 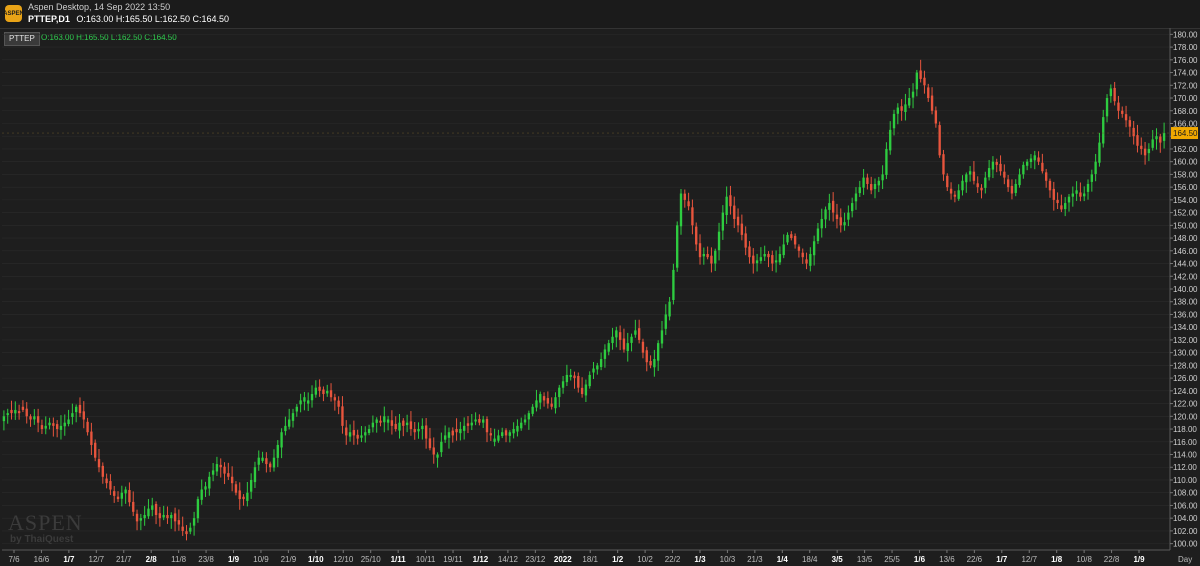 What do you see at coordinates (1057, 559) in the screenshot?
I see `x-tick-label: 1/8` at bounding box center [1057, 559].